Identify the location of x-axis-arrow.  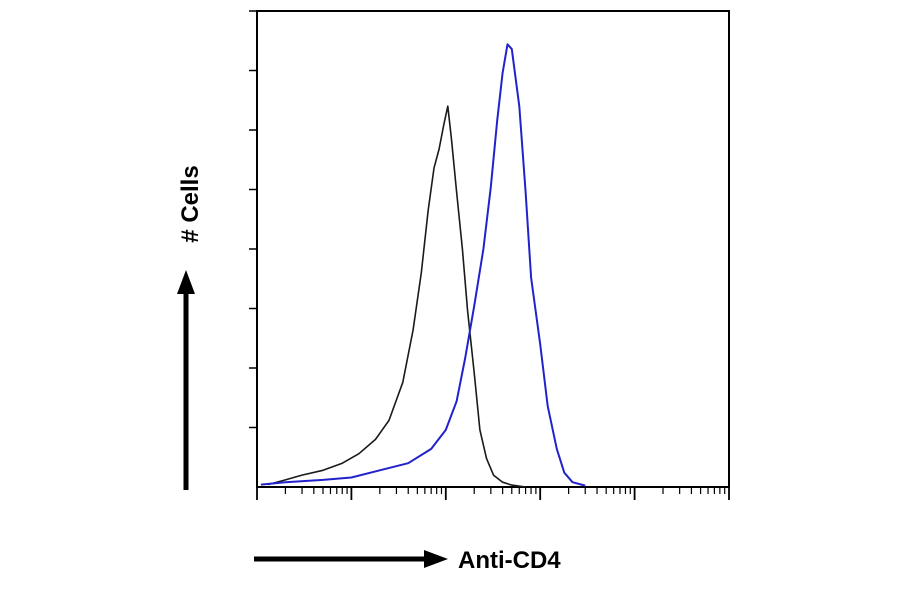
(351, 559).